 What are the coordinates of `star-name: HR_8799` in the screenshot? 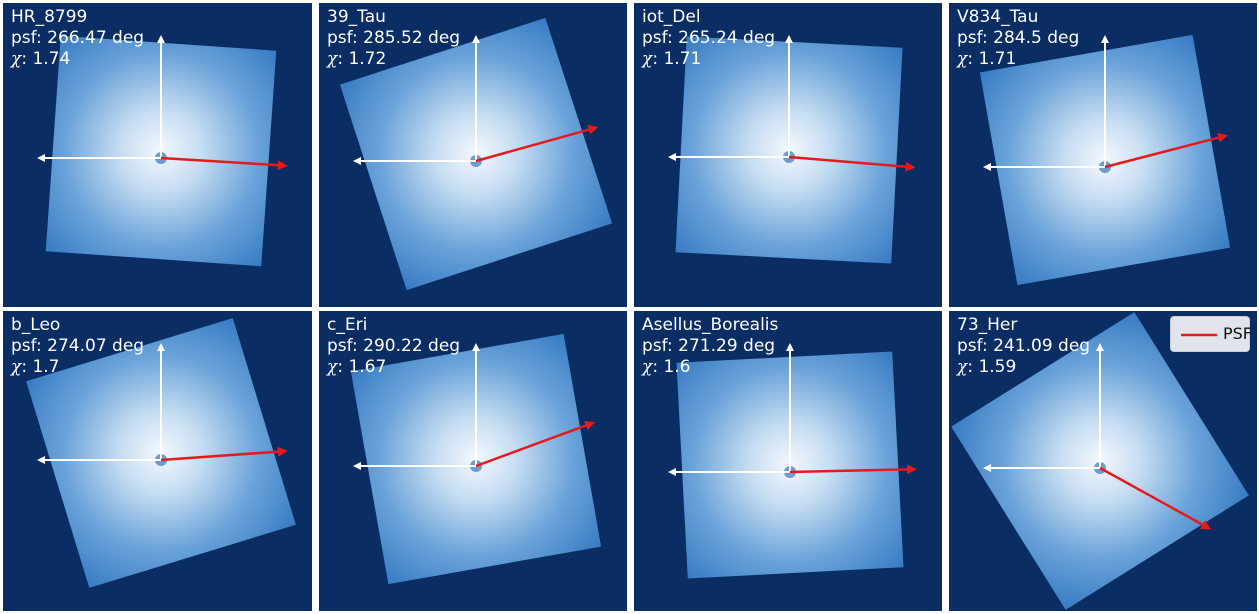 It's located at (49, 17).